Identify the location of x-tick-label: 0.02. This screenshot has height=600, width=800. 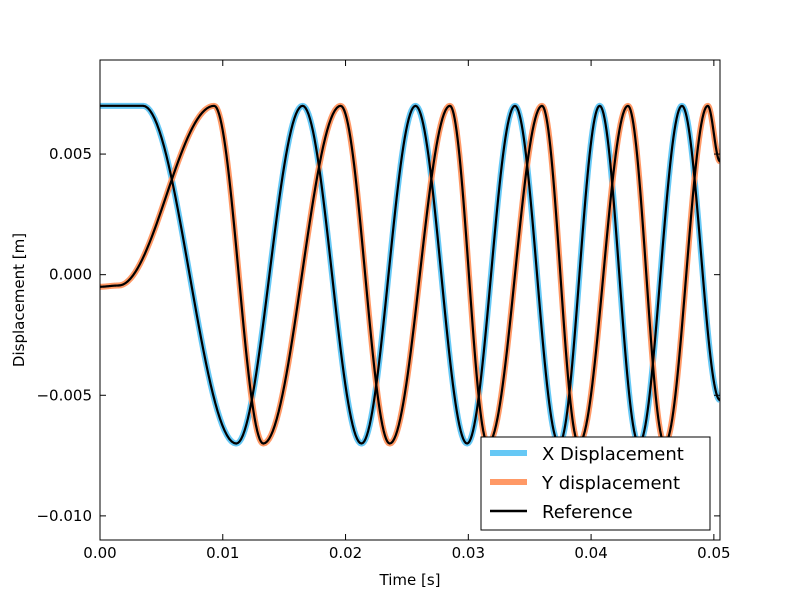
(345, 553).